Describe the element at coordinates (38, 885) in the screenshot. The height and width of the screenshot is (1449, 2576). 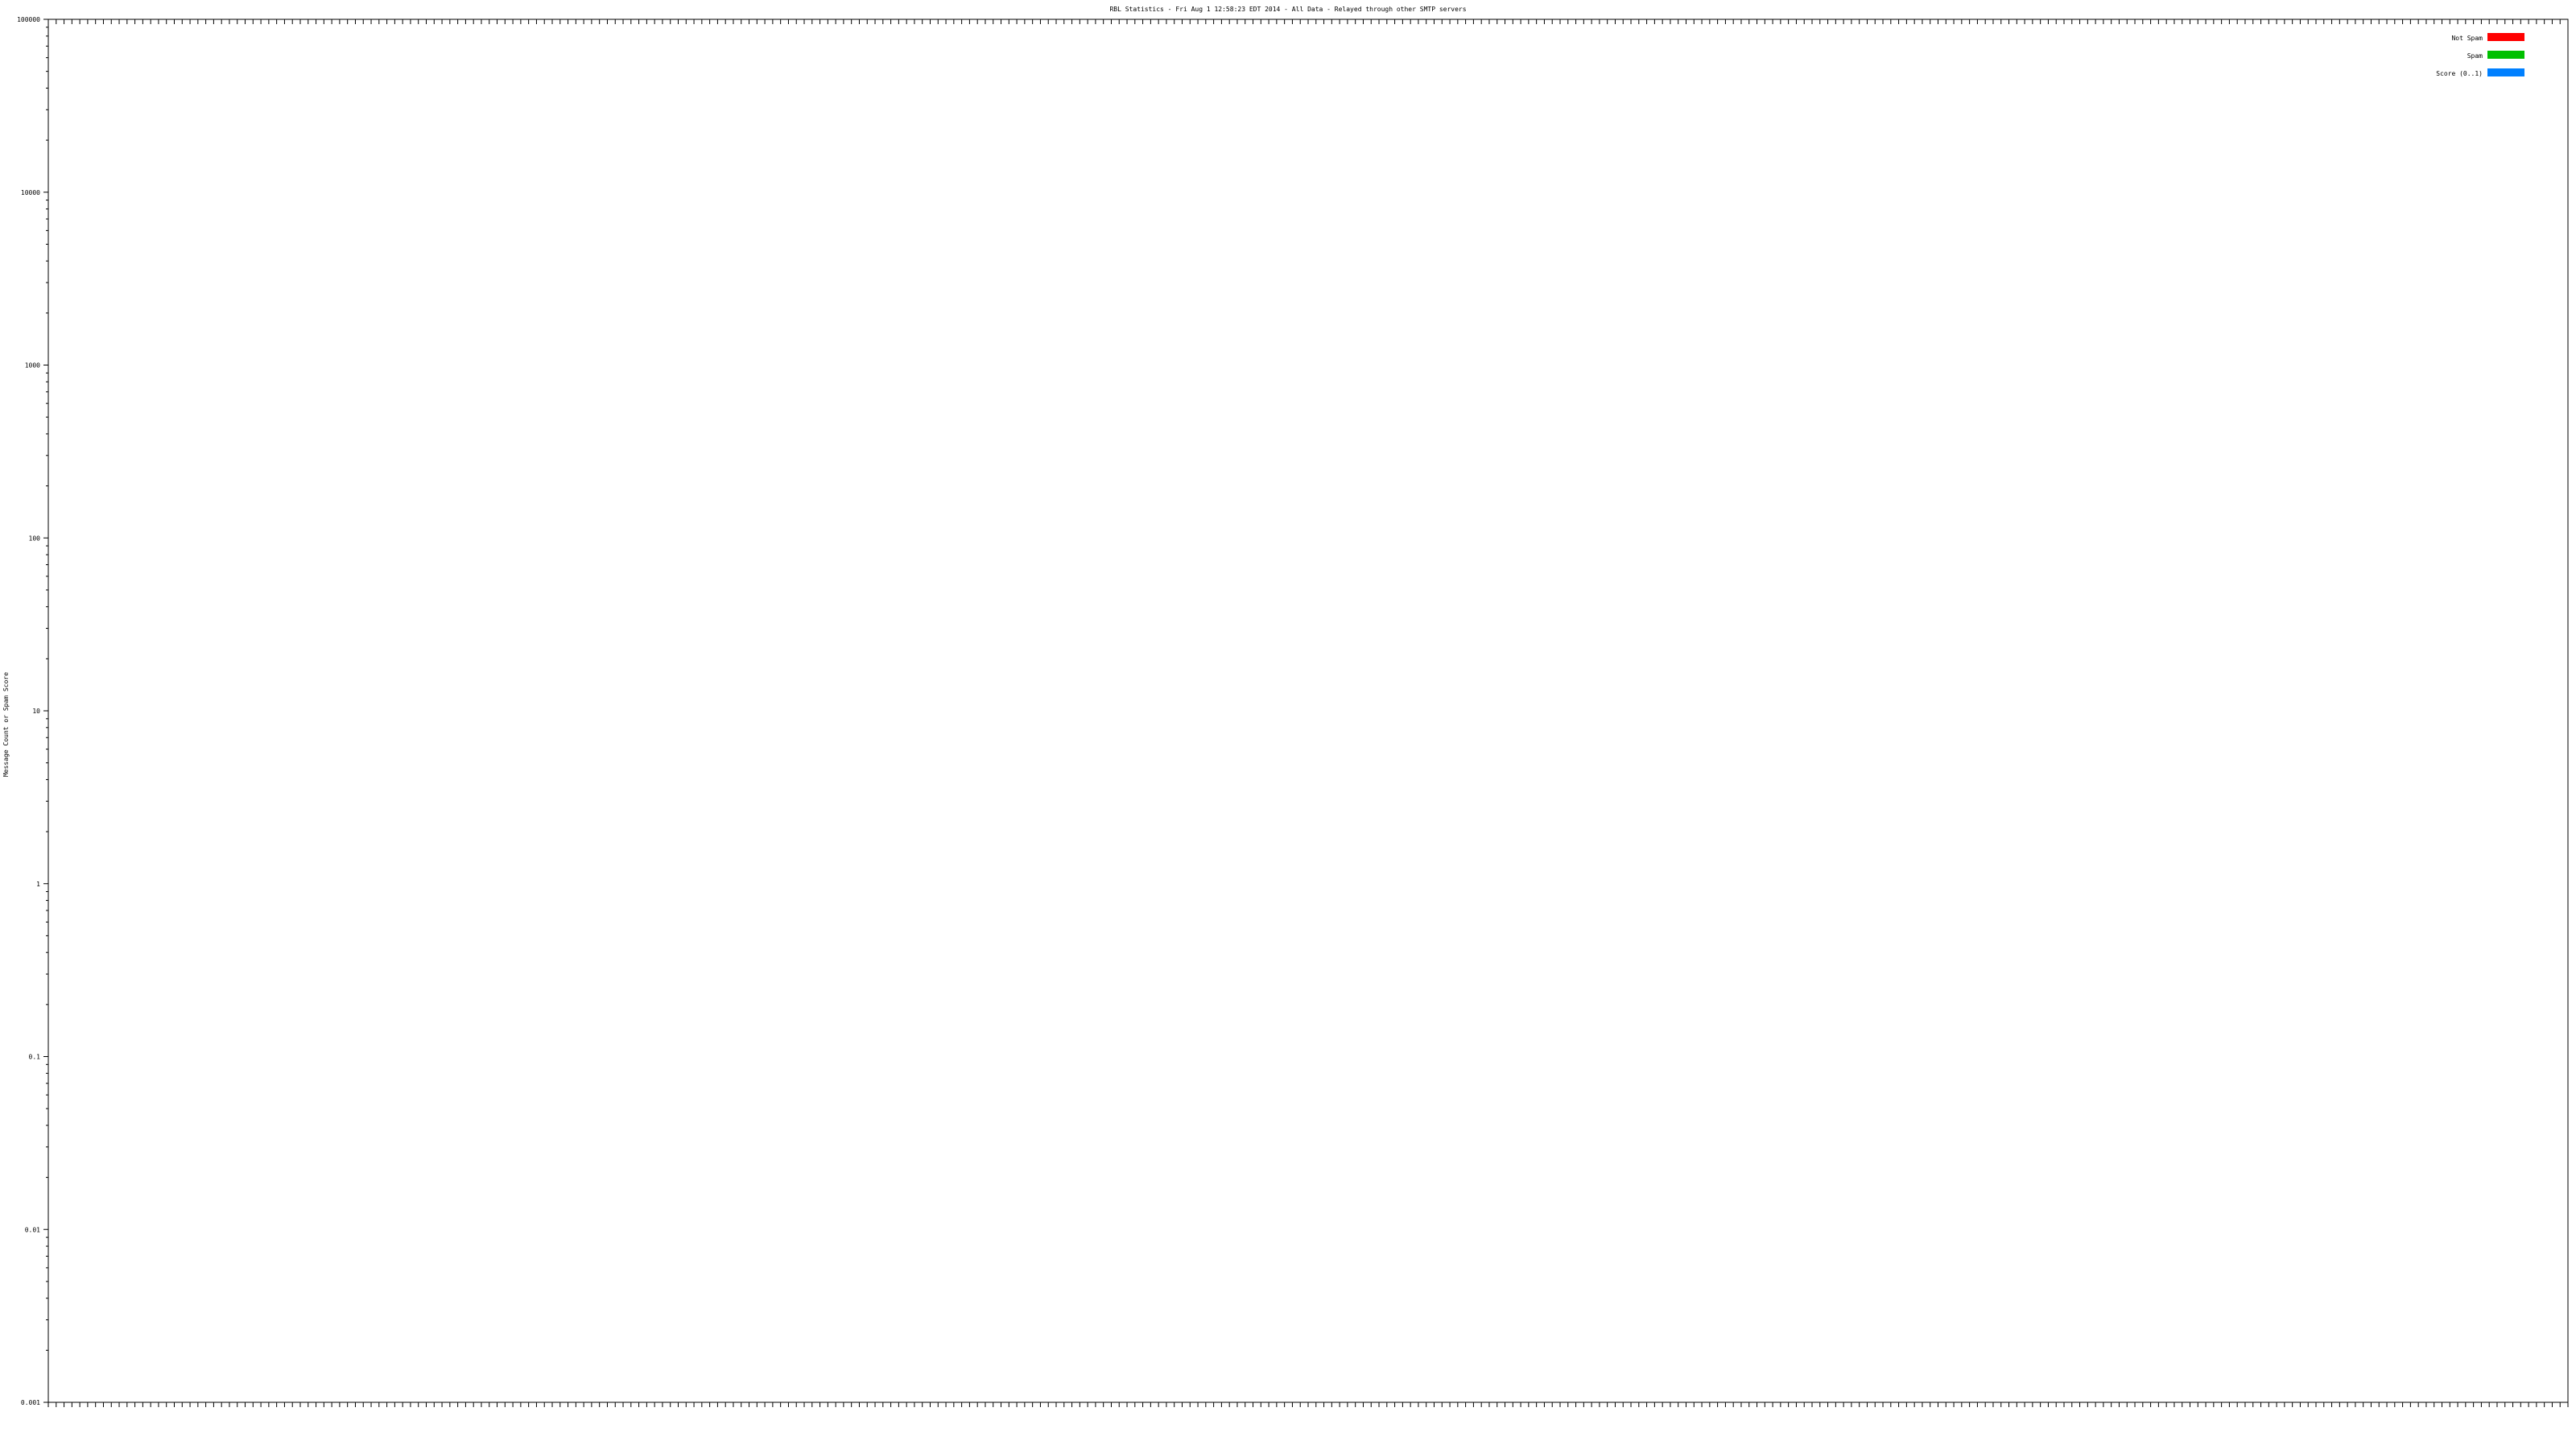
I see `y-tick-label: 1` at that location.